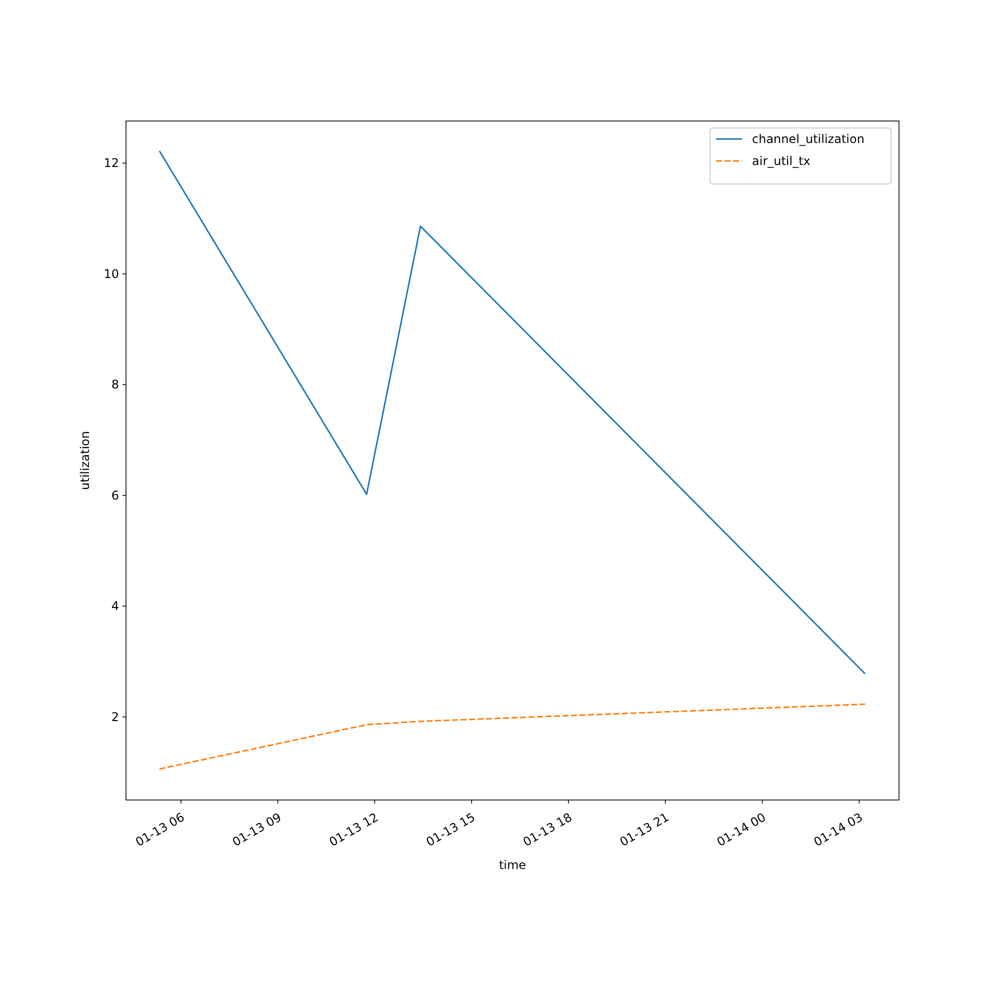 Image resolution: width=1000 pixels, height=1000 pixels. I want to click on y-tick-label: 2, so click(115, 717).